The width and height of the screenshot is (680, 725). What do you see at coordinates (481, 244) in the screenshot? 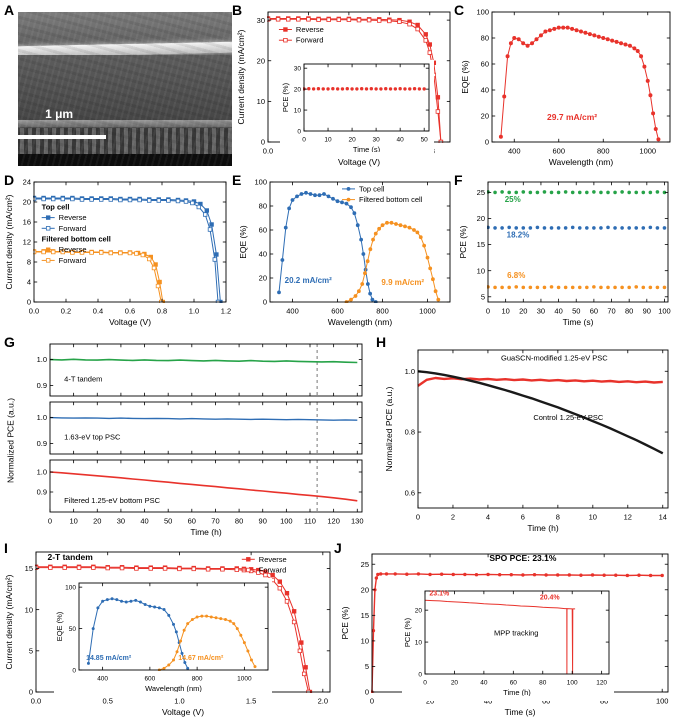
I see `svg-text: 15` at bounding box center [481, 244].